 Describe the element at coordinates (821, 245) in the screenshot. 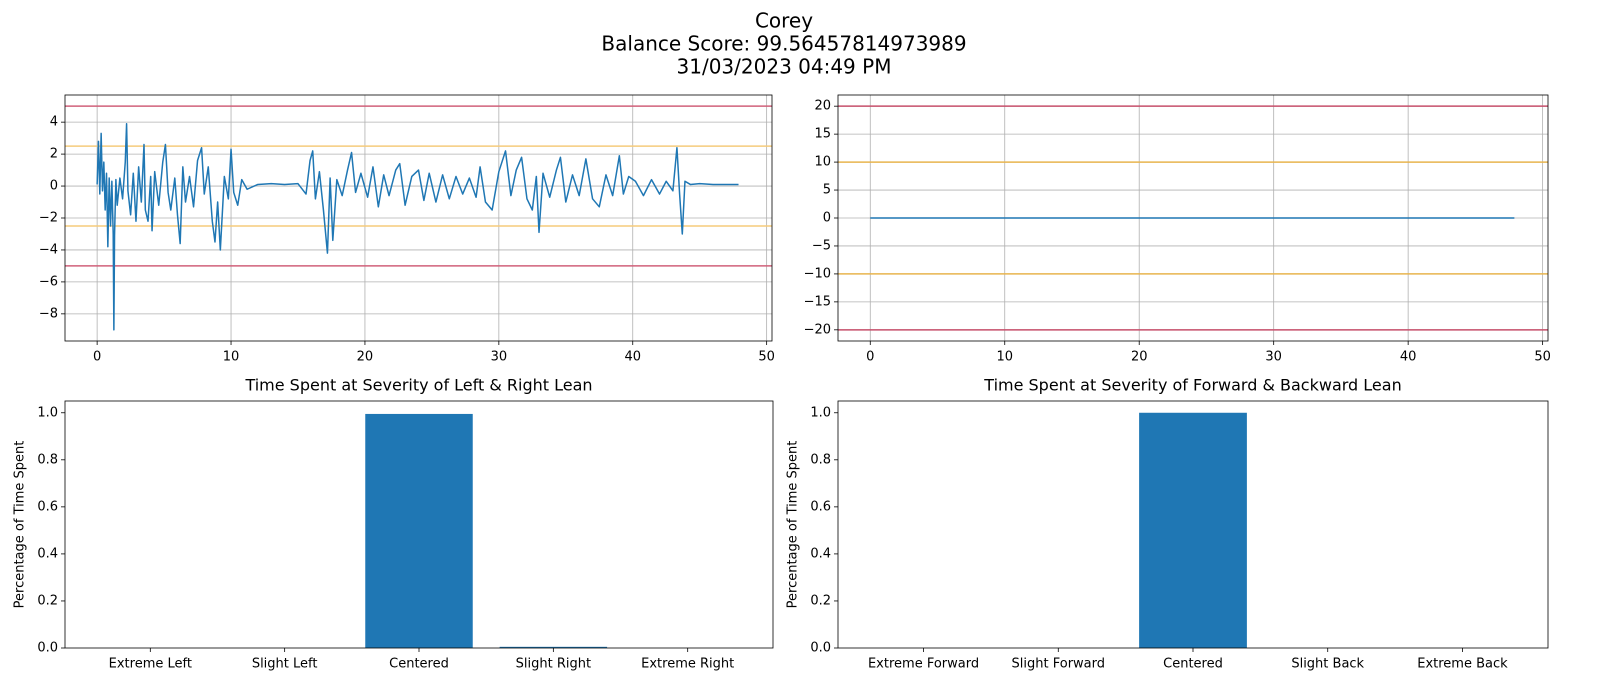

I see `y-tick-label: −5` at that location.